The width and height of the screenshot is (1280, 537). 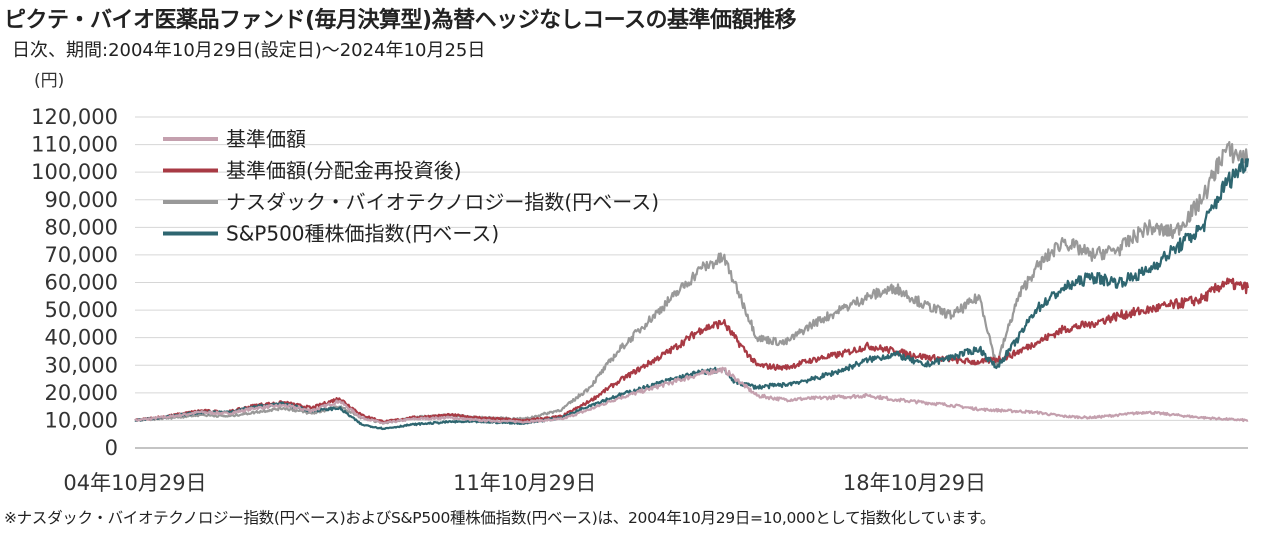 I want to click on legend-label: 基準価額, so click(x=266, y=139).